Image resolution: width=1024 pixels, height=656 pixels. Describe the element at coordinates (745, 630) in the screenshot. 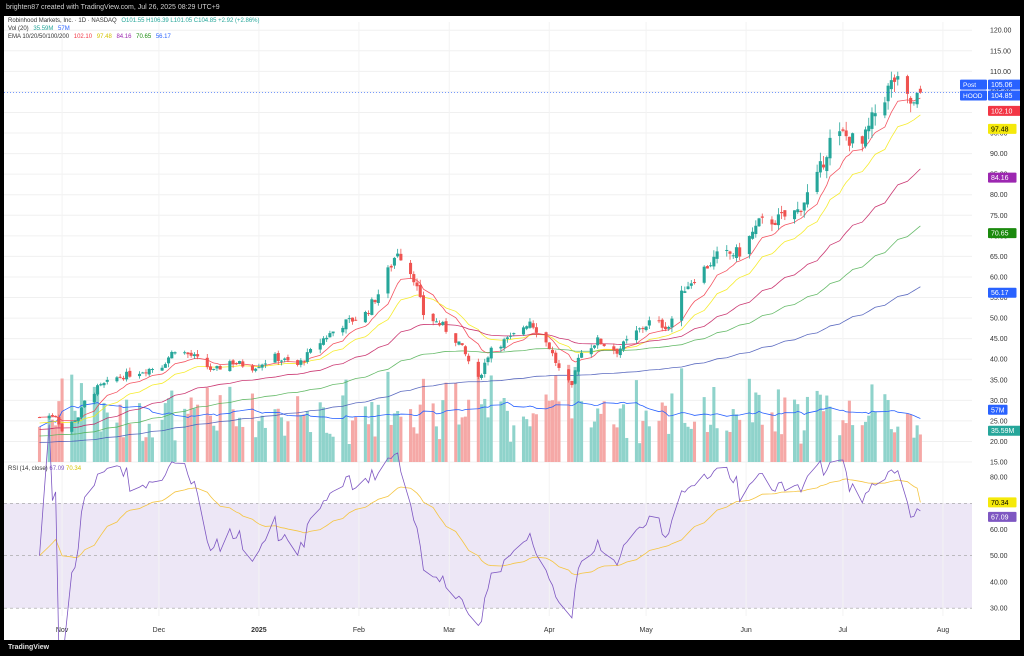

I see `time-tick-label: Jun` at that location.